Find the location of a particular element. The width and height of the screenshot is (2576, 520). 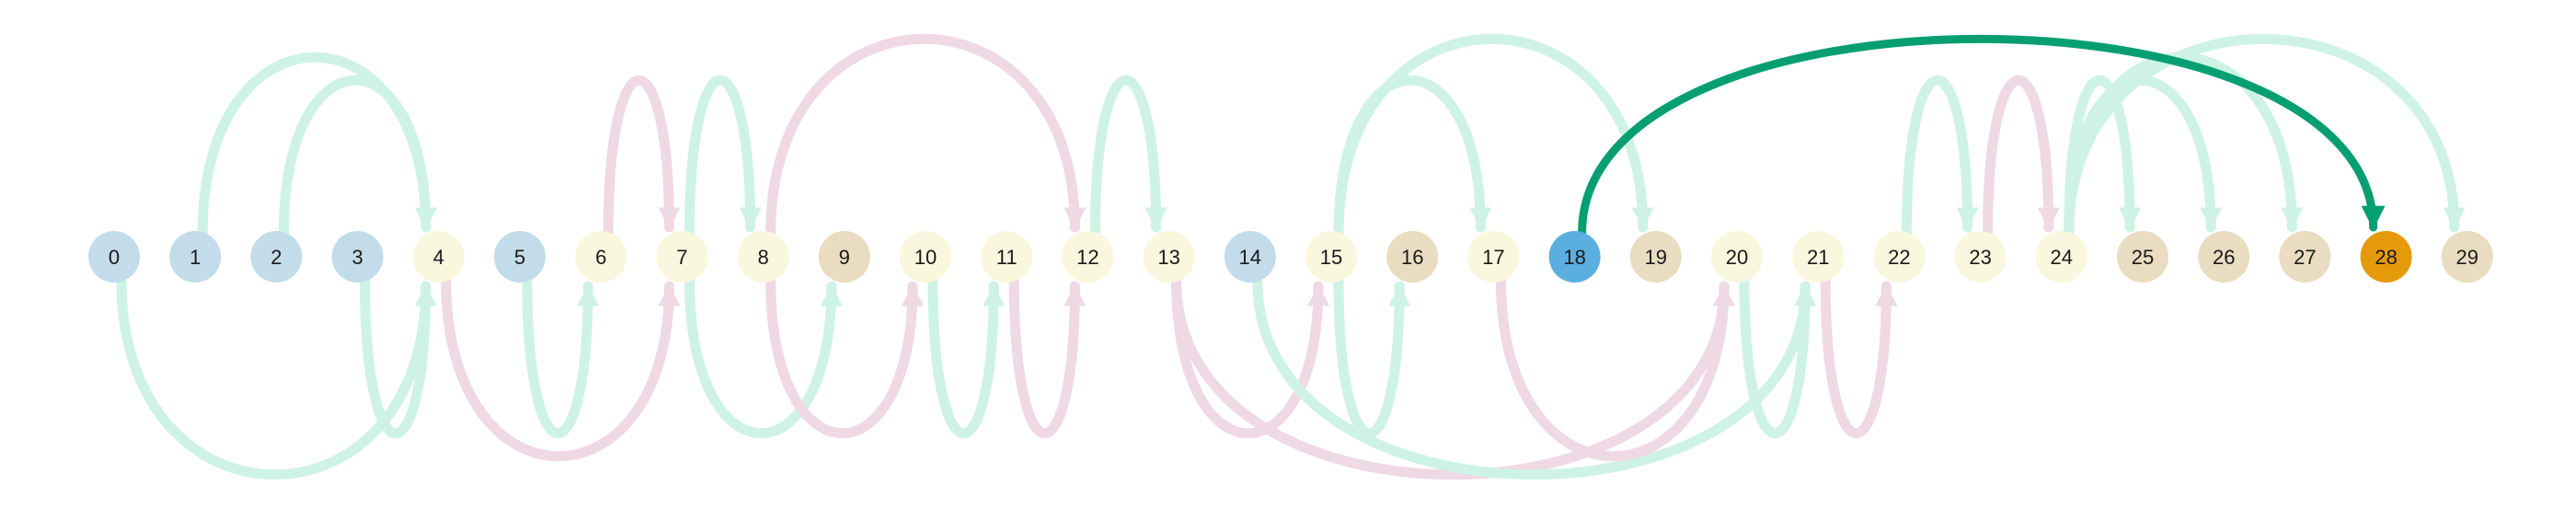

node-20: 20 is located at coordinates (1737, 257).